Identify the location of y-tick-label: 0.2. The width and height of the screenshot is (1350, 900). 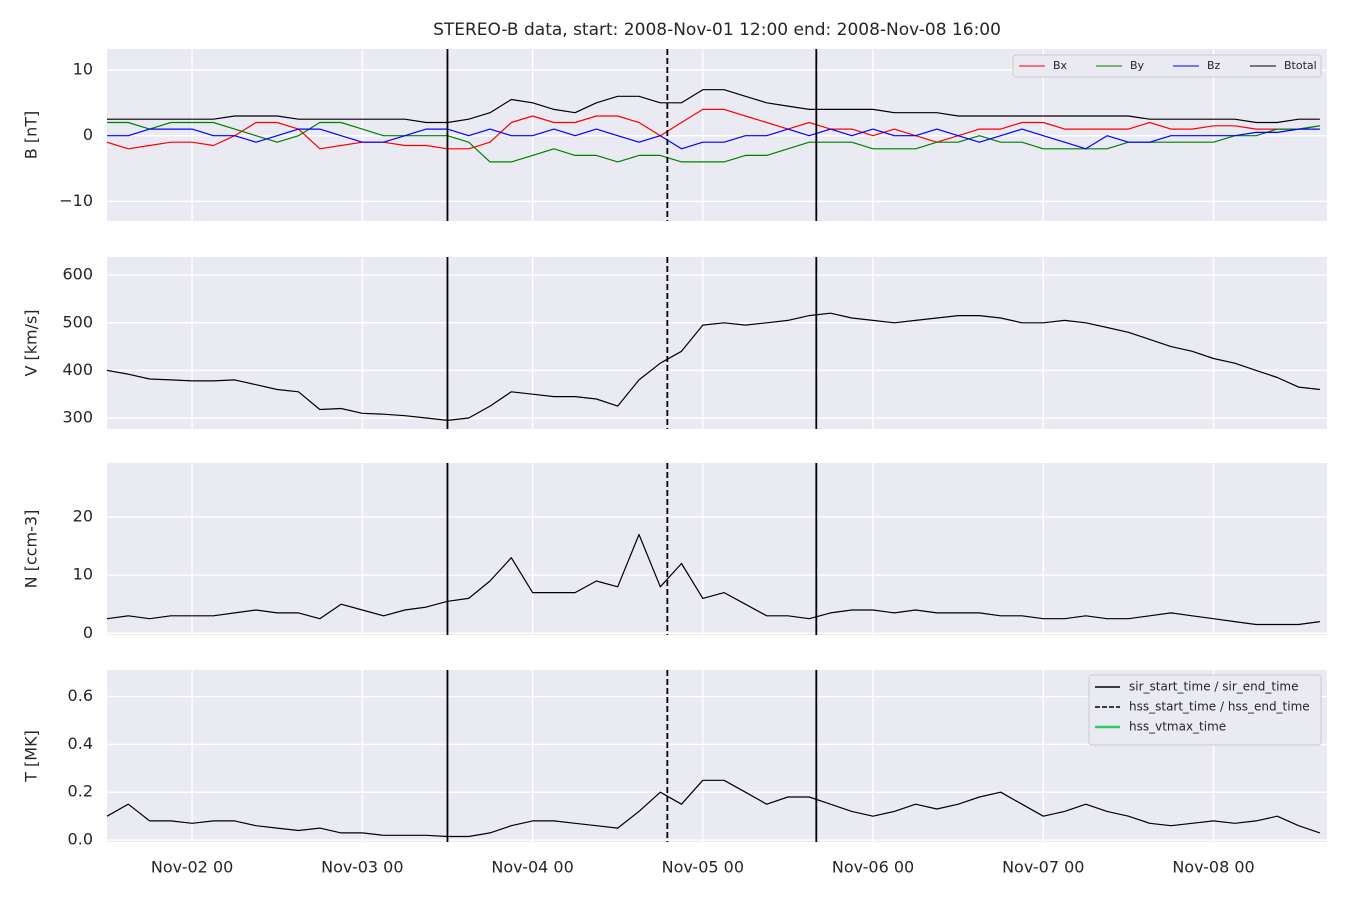
(80, 791).